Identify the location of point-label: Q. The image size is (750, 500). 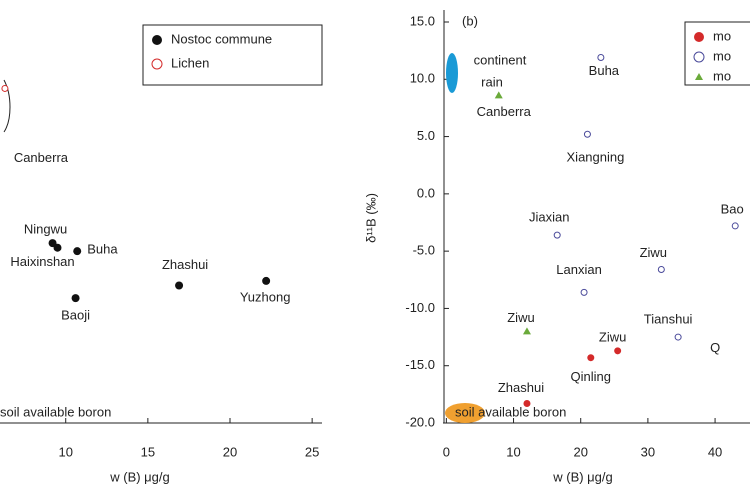
(715, 347).